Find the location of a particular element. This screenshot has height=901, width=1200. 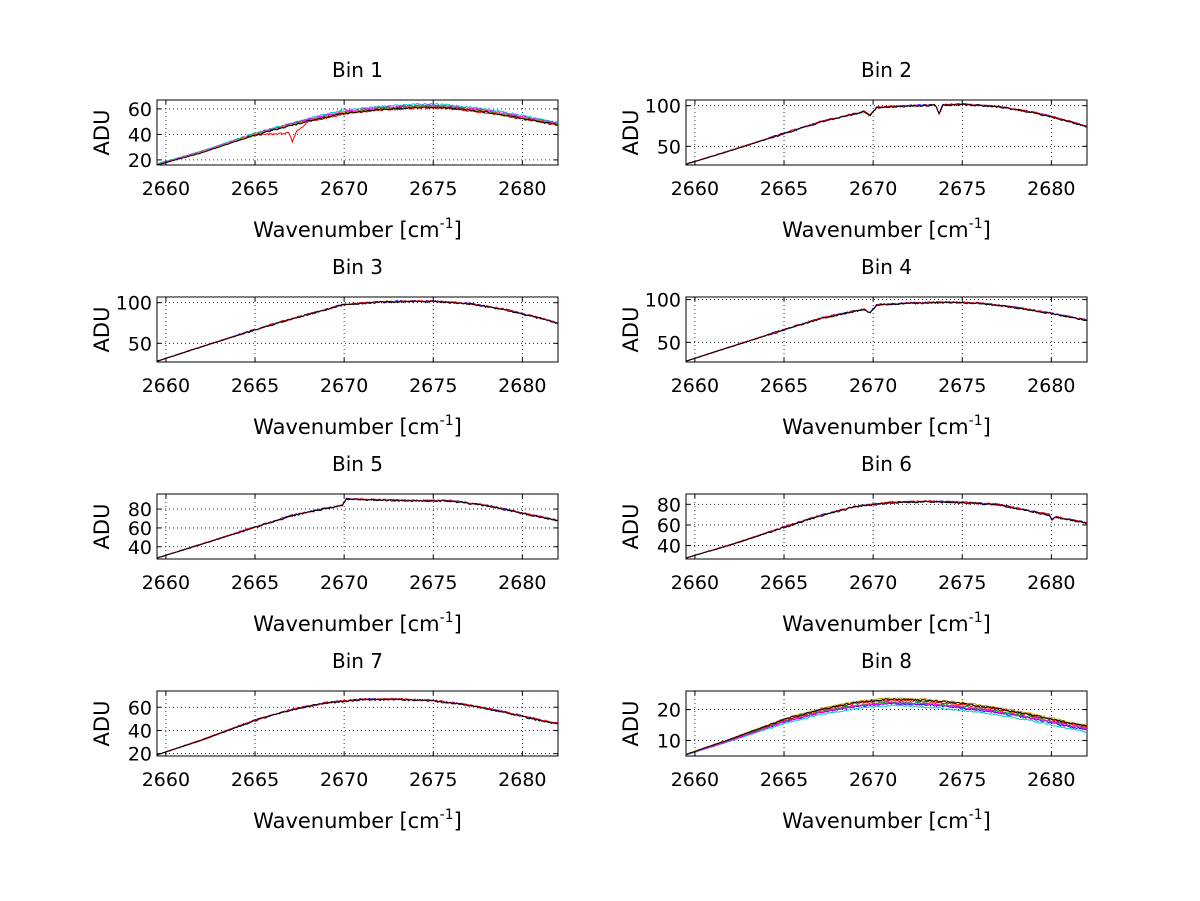

subplot-title: Bin 3 is located at coordinates (357, 267).